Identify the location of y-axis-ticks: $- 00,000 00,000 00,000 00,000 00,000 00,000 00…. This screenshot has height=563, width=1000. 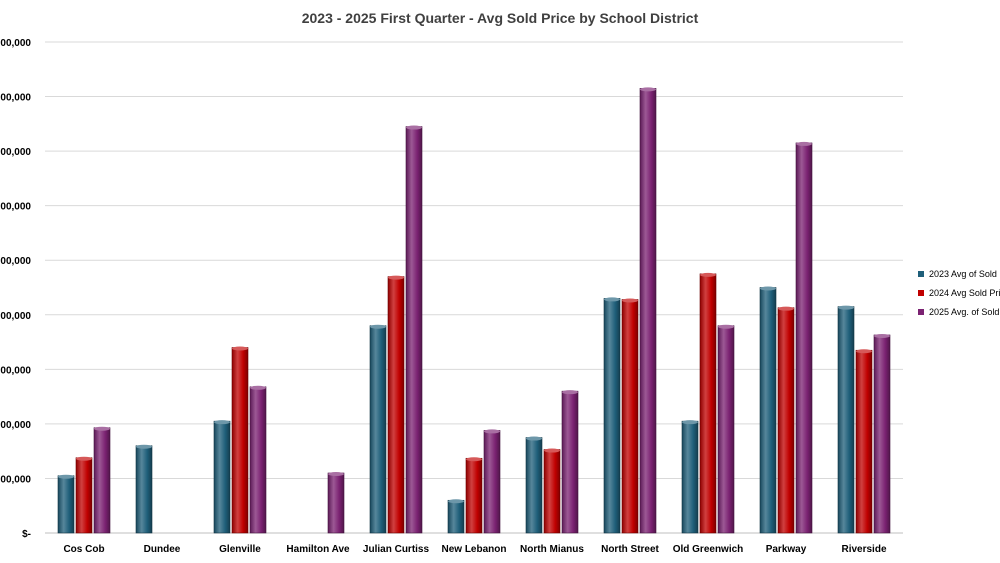
(15, 289).